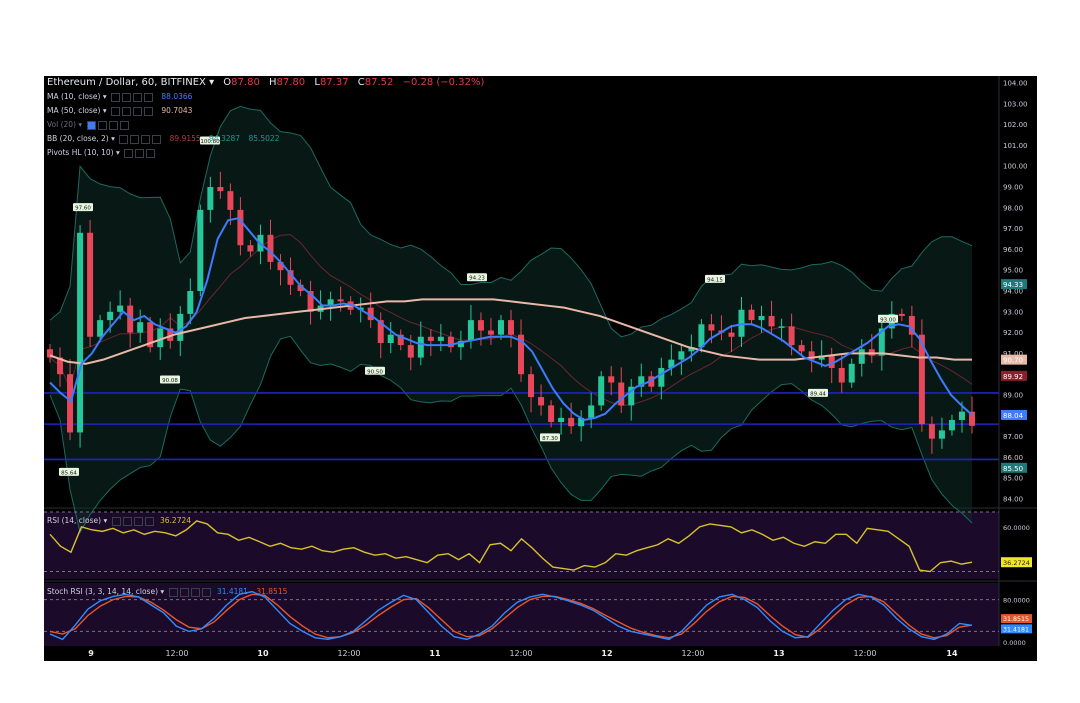  I want to click on indicator-ma50: MA (50, close) ▾ 90.7043, so click(120, 111).